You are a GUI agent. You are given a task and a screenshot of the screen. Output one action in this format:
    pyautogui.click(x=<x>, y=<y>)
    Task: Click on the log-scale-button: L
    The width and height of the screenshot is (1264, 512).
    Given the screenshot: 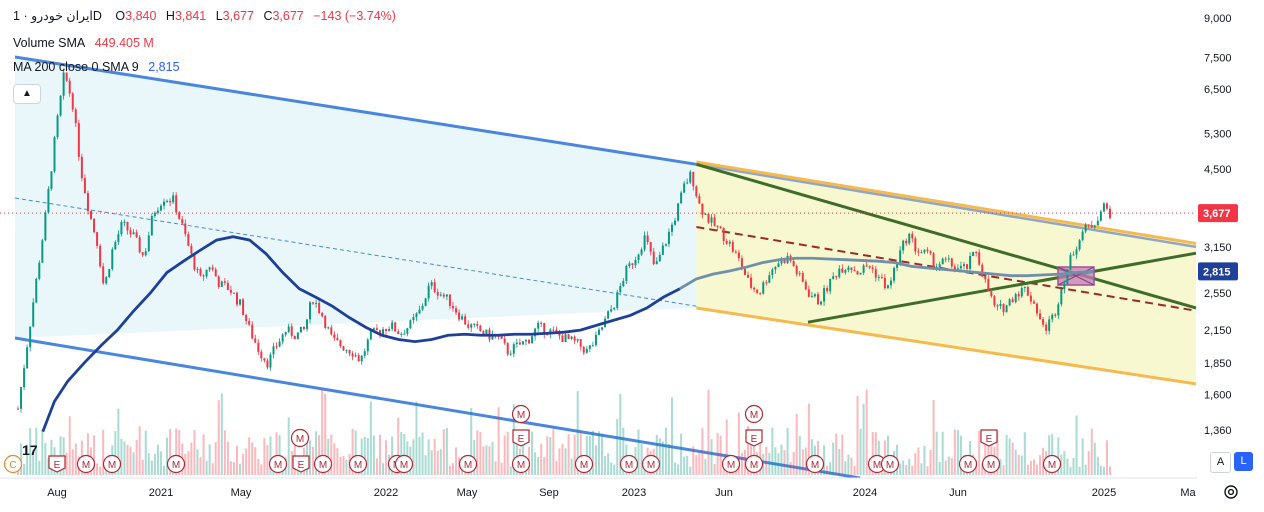 What is the action you would take?
    pyautogui.click(x=1243, y=461)
    